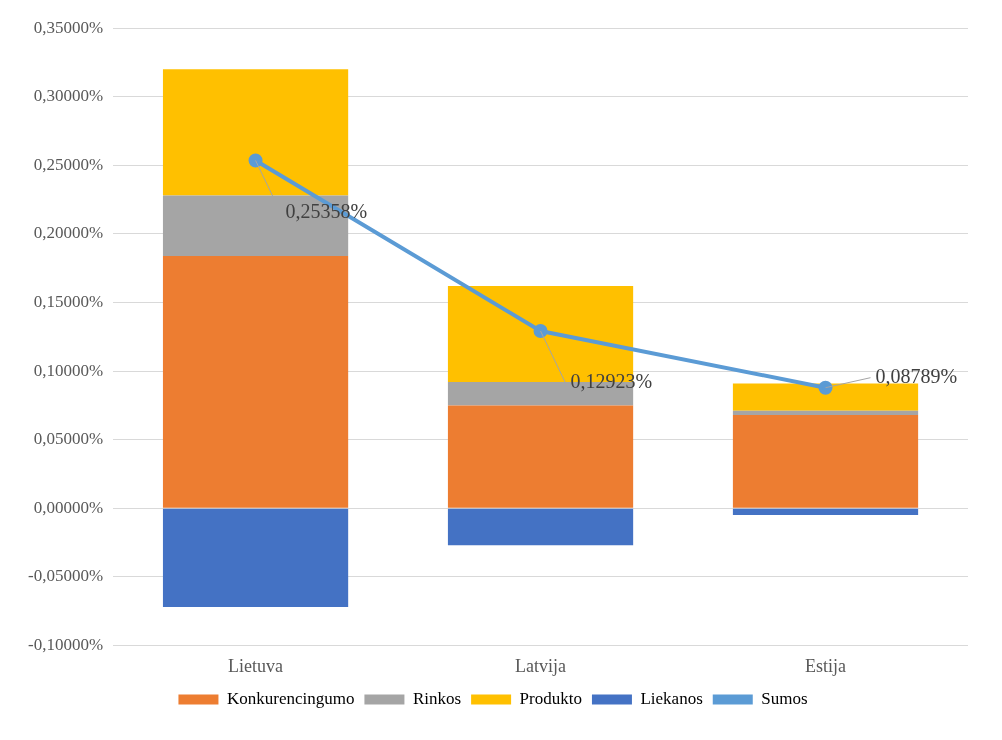 This screenshot has width=1002, height=740. What do you see at coordinates (68, 164) in the screenshot?
I see `y-tick-label: 0,25000%` at bounding box center [68, 164].